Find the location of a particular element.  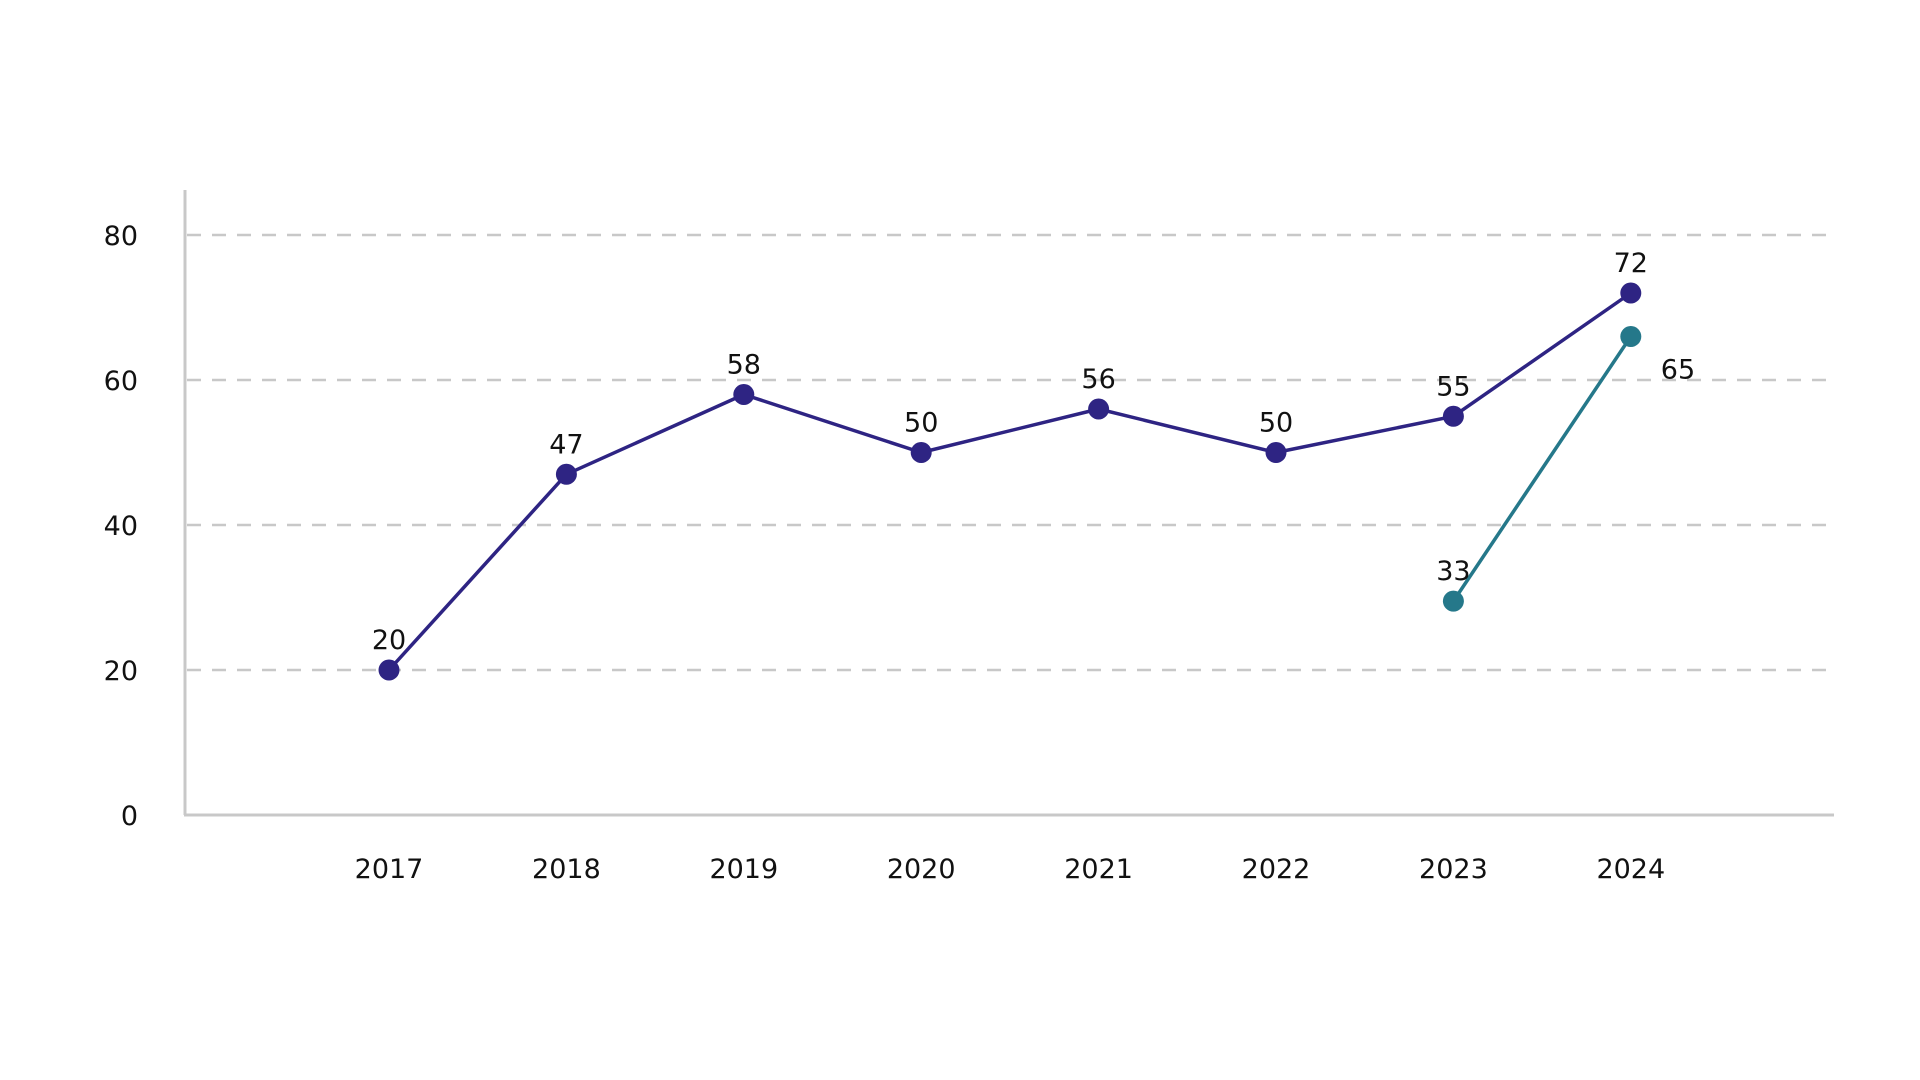

x-tick-label: 2019 is located at coordinates (743, 869).